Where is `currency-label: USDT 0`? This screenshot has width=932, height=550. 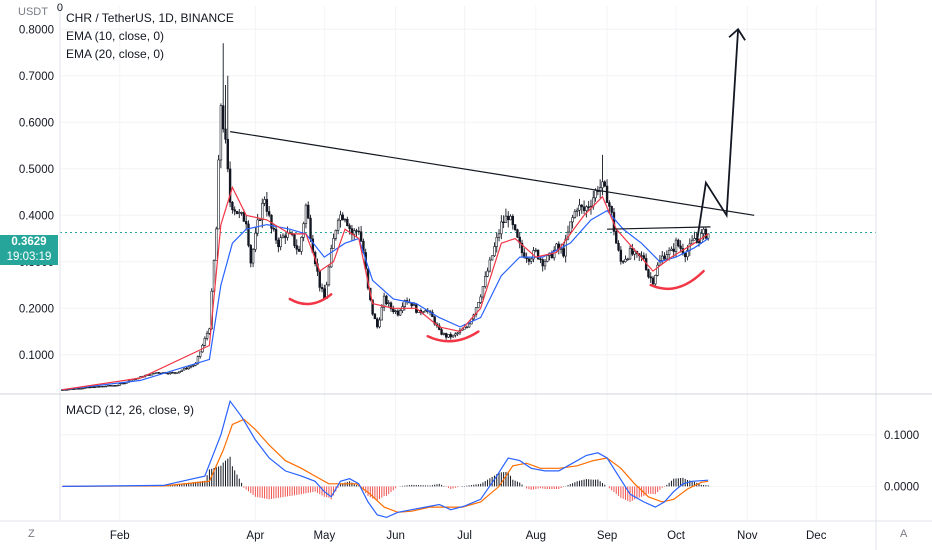 currency-label: USDT 0 is located at coordinates (40, 10).